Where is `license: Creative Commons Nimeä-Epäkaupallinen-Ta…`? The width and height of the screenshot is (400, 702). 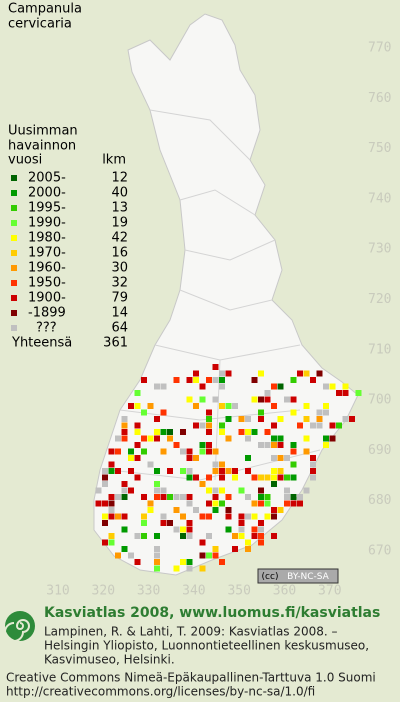 license: Creative Commons Nimeä-Epäkaupallinen-Ta… is located at coordinates (191, 678).